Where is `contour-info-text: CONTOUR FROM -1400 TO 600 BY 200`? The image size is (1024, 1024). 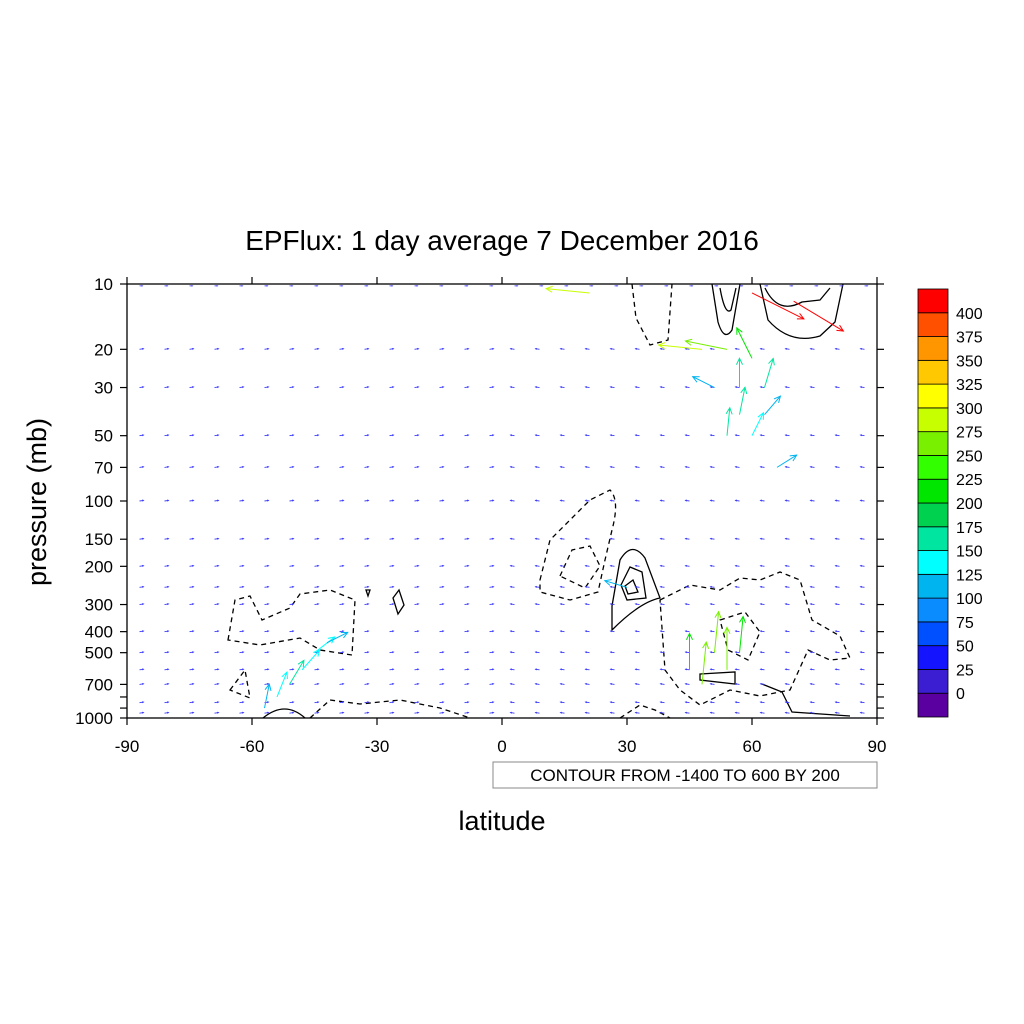
contour-info-text: CONTOUR FROM -1400 TO 600 BY 200 is located at coordinates (685, 775).